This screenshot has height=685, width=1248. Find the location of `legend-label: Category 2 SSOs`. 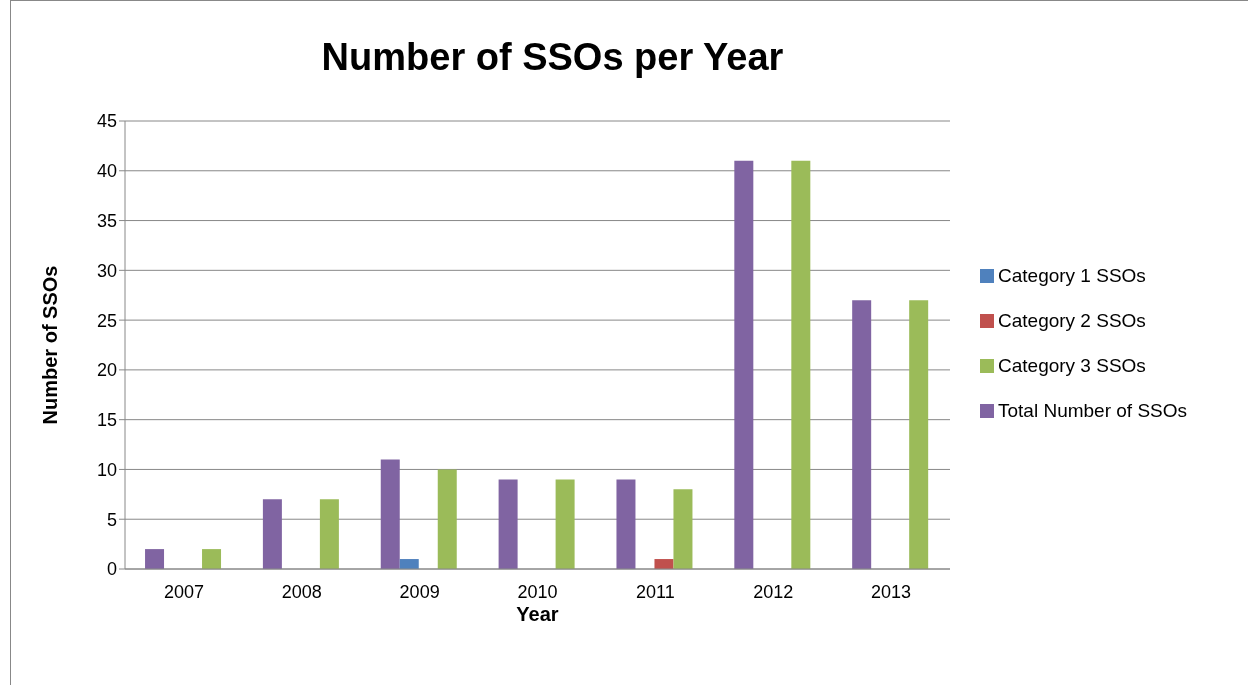

legend-label: Category 2 SSOs is located at coordinates (1072, 320).